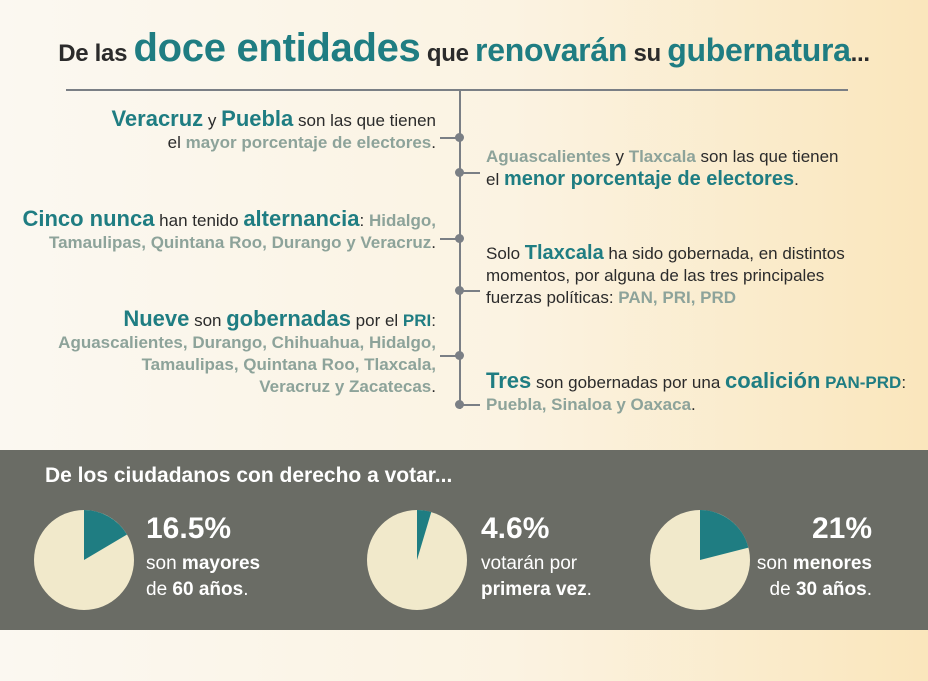  I want to click on title-part-4: renovarán, so click(551, 50).